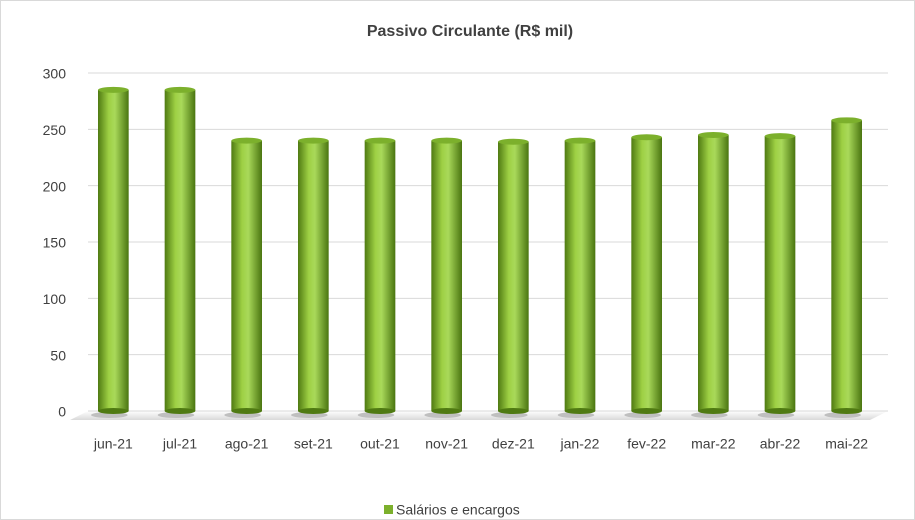  Describe the element at coordinates (62, 412) in the screenshot. I see `y-tick-label: 0` at that location.